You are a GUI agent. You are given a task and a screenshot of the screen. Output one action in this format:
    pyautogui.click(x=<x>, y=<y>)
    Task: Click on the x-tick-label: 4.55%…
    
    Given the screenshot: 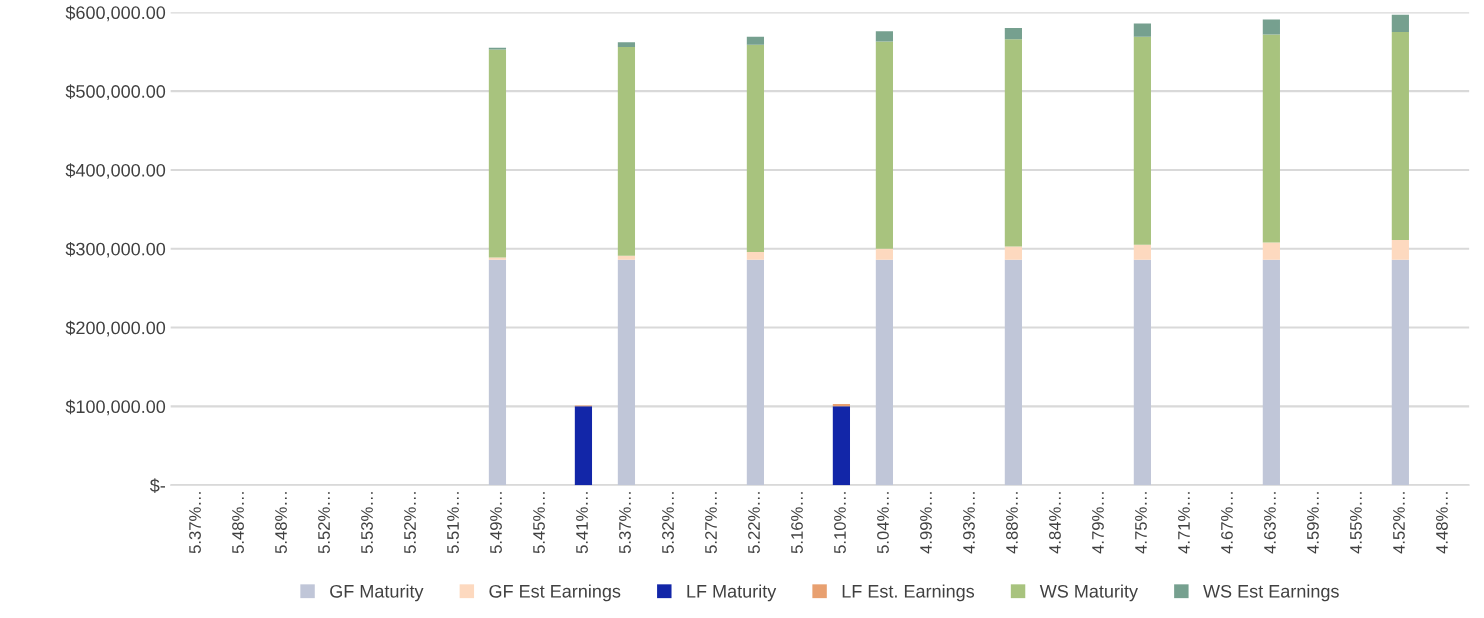 What is the action you would take?
    pyautogui.click(x=1356, y=523)
    